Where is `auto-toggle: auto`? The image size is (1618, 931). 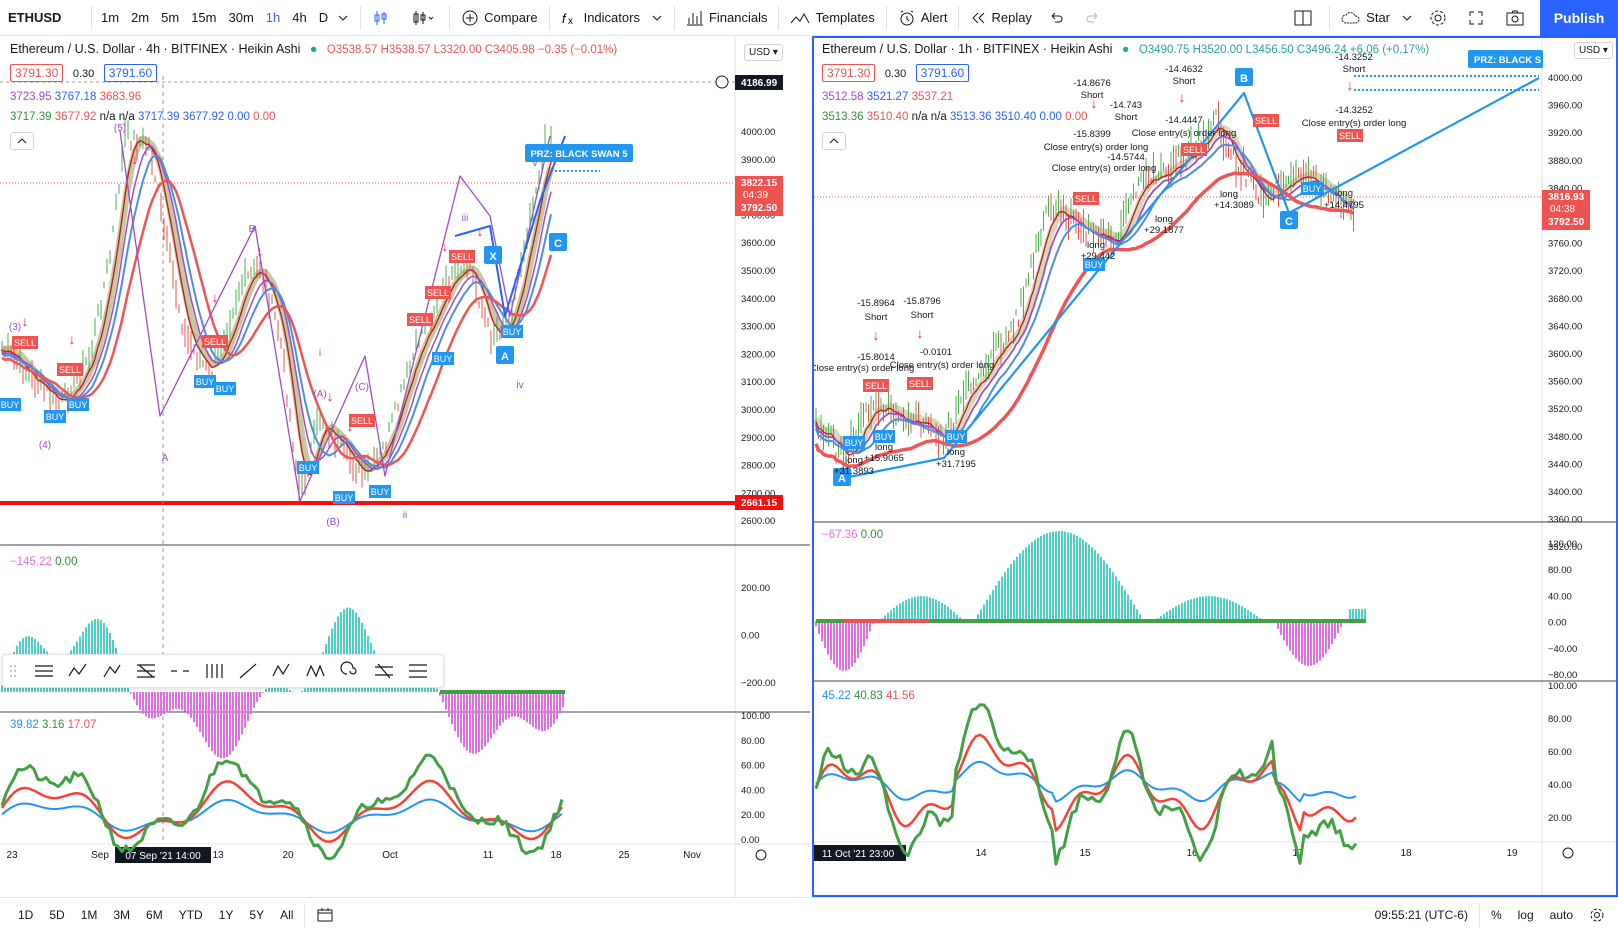
auto-toggle: auto is located at coordinates (1561, 914).